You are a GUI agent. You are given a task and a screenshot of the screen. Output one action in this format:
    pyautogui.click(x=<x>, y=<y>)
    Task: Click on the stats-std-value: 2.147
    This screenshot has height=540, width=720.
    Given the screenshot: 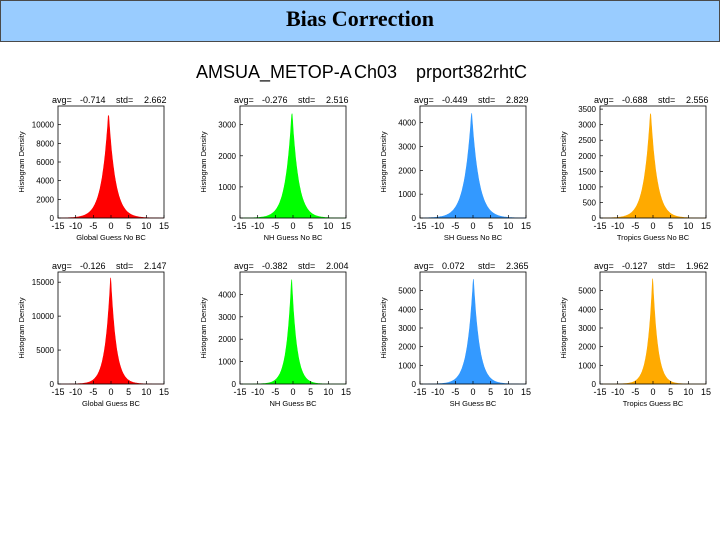 What is the action you would take?
    pyautogui.click(x=155, y=266)
    